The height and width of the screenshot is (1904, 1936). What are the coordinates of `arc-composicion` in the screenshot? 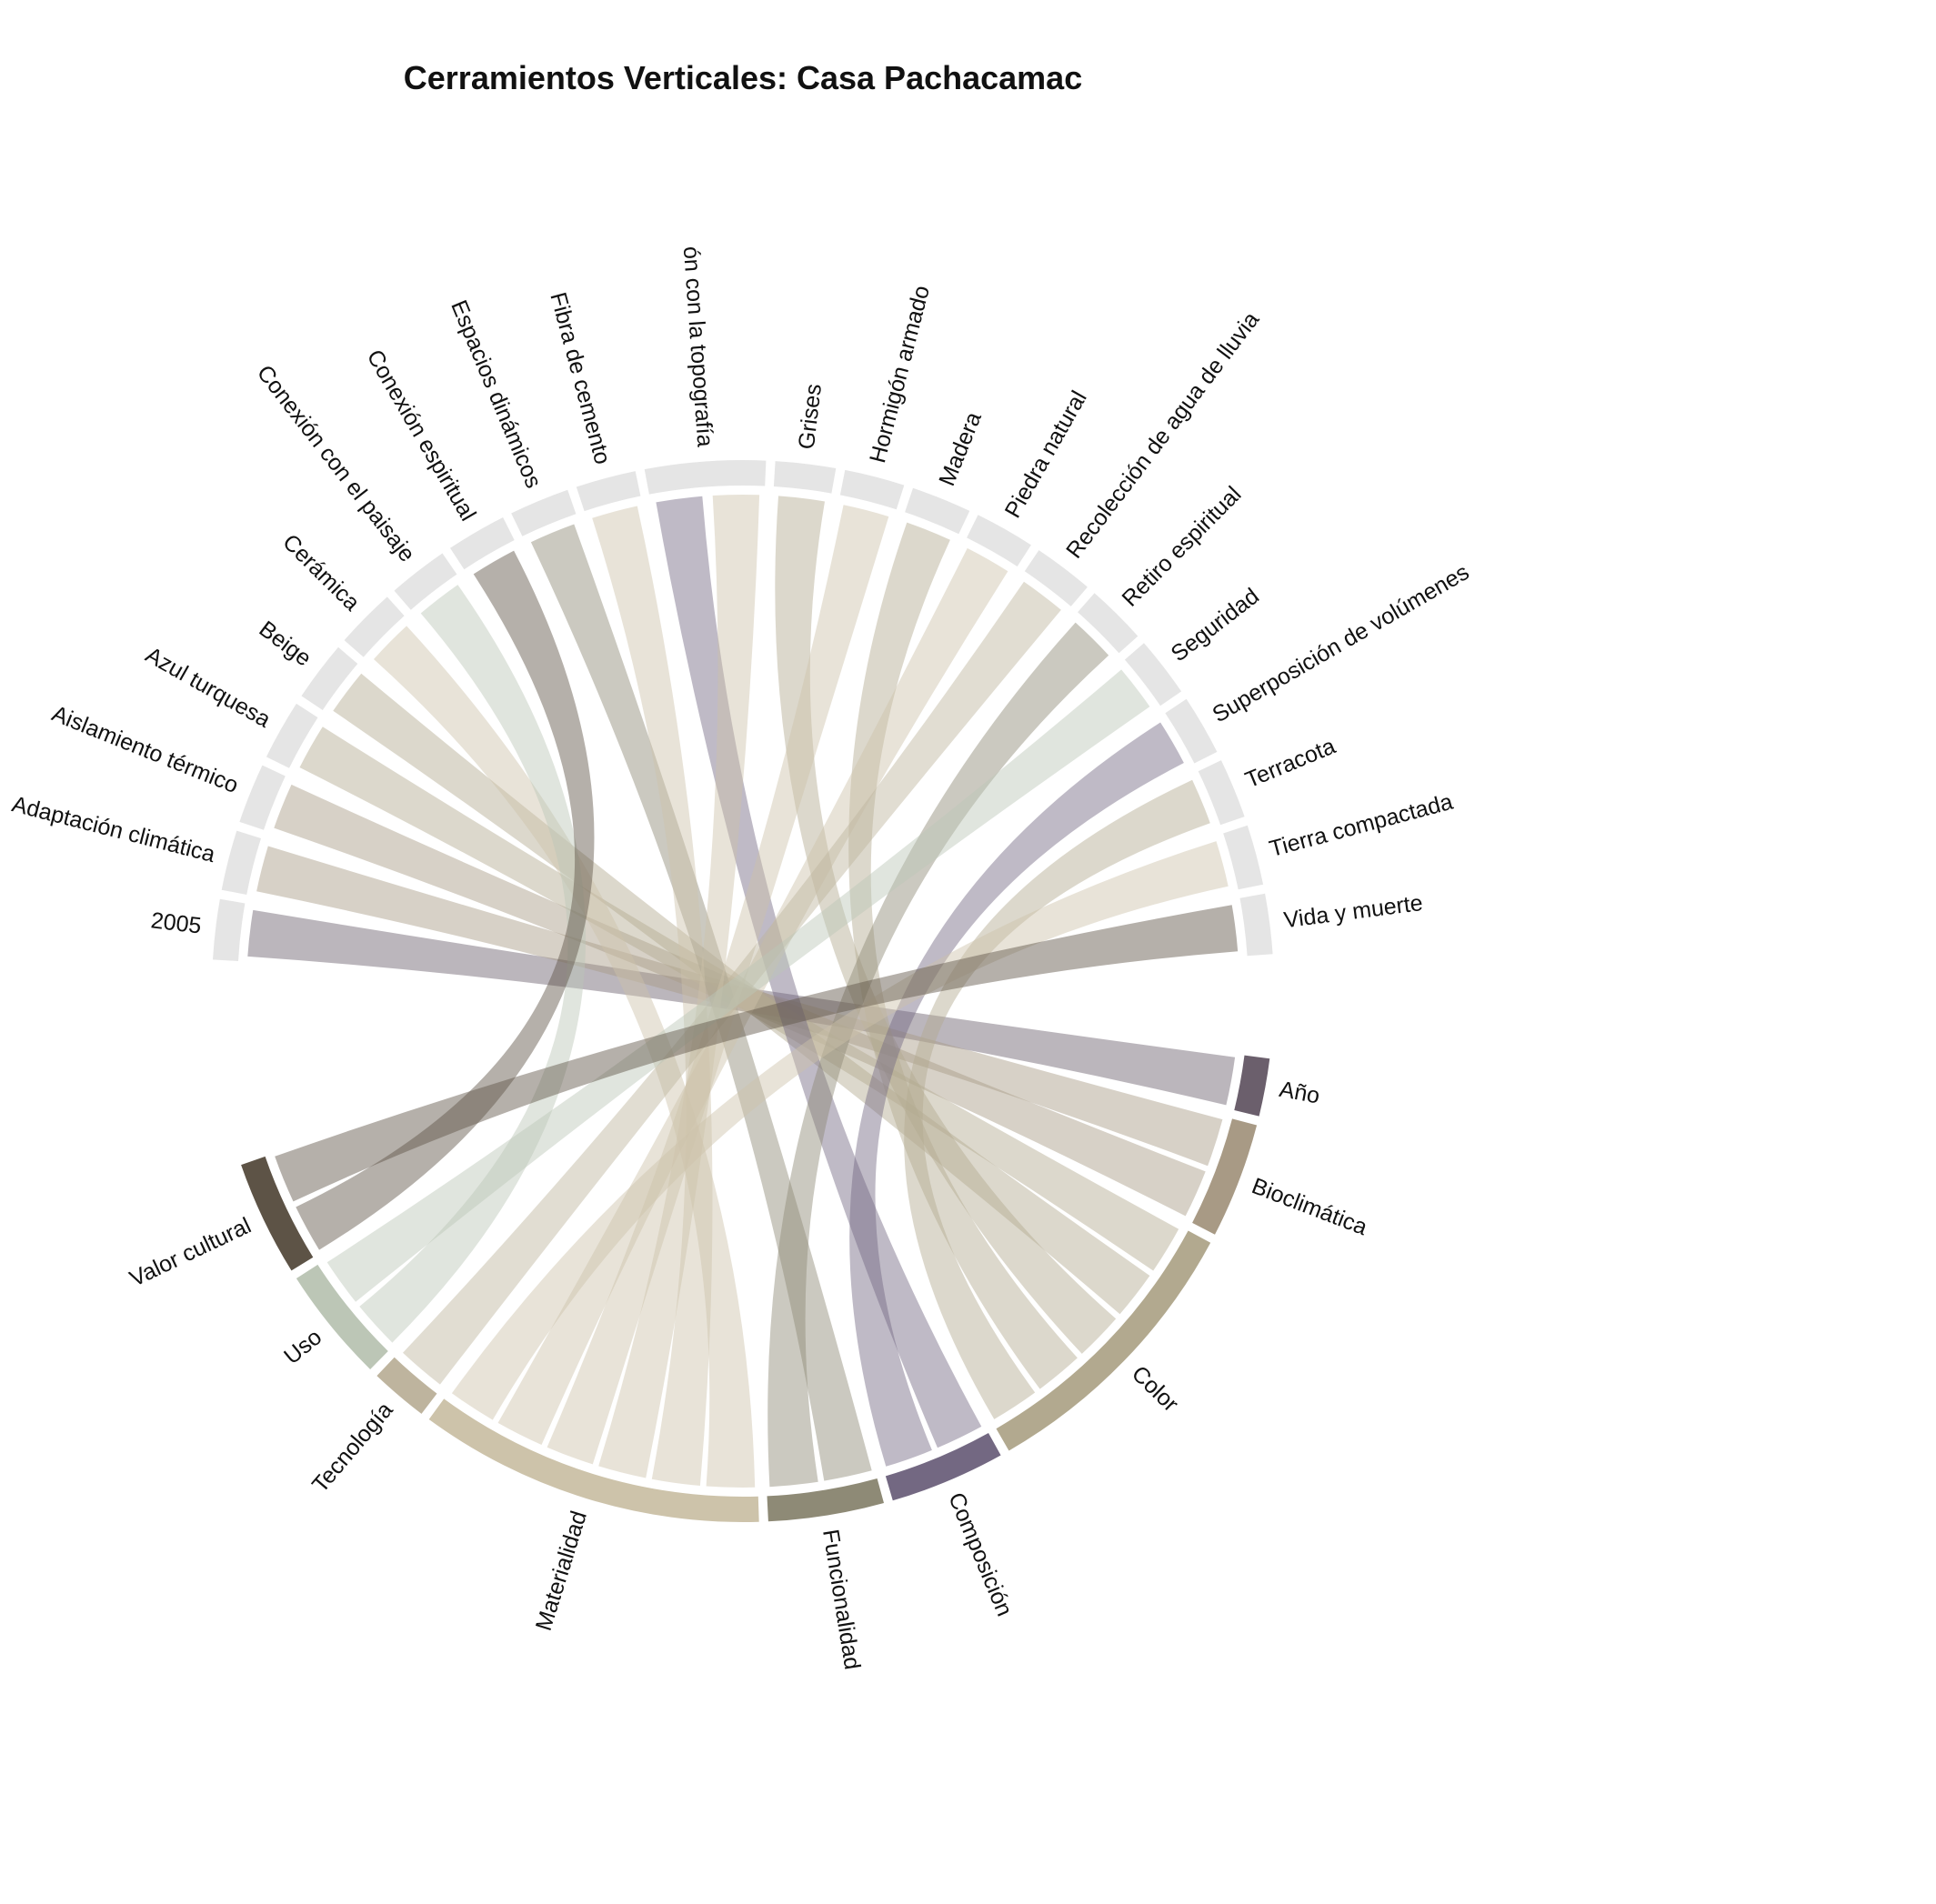 It's located at (943, 1467).